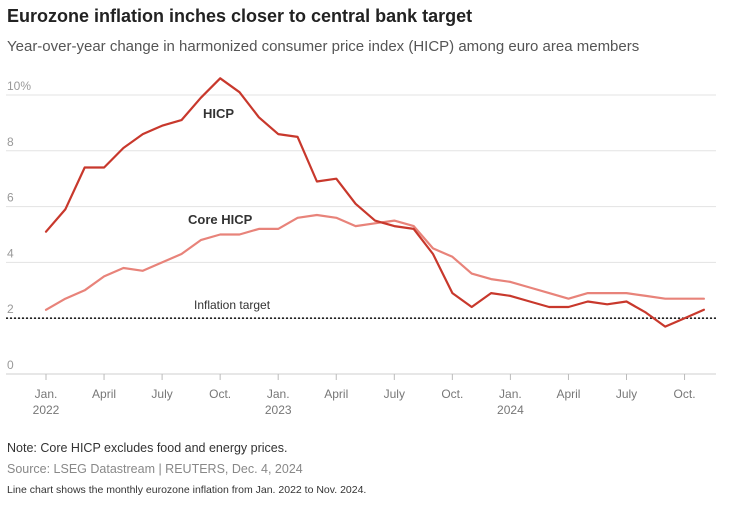 The height and width of the screenshot is (507, 730). I want to click on y-tick-label: 6, so click(10, 198).